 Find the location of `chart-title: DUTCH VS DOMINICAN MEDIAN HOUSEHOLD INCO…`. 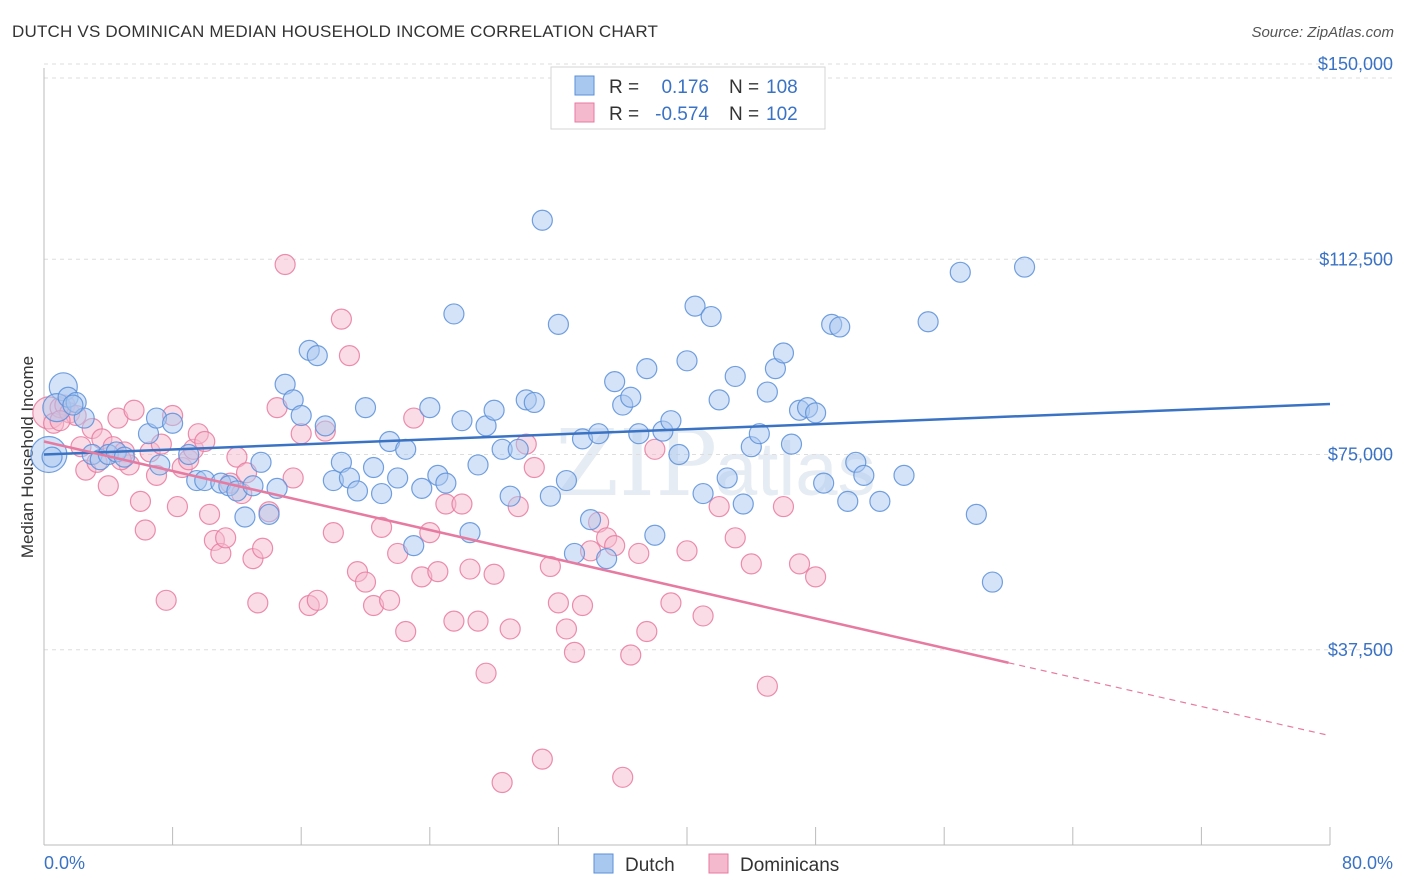

chart-title: DUTCH VS DOMINICAN MEDIAN HOUSEHOLD INCO… is located at coordinates (335, 31).